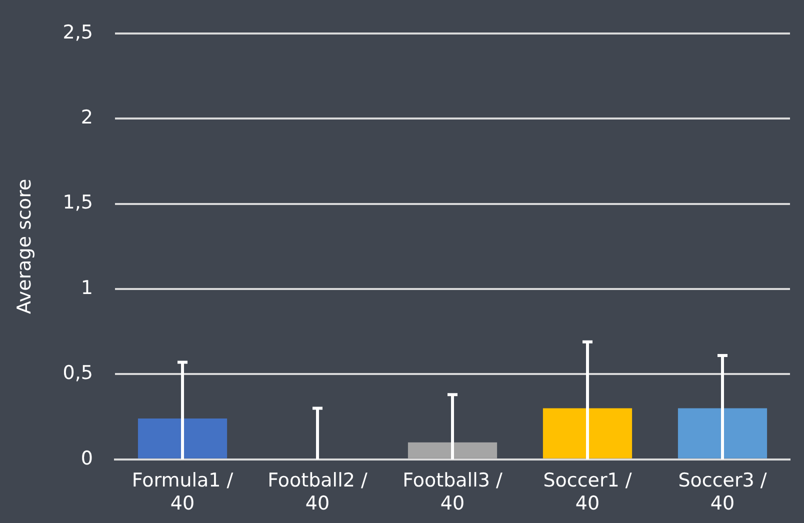  Describe the element at coordinates (183, 492) in the screenshot. I see `x-tick-label: Formula1 / 40` at that location.